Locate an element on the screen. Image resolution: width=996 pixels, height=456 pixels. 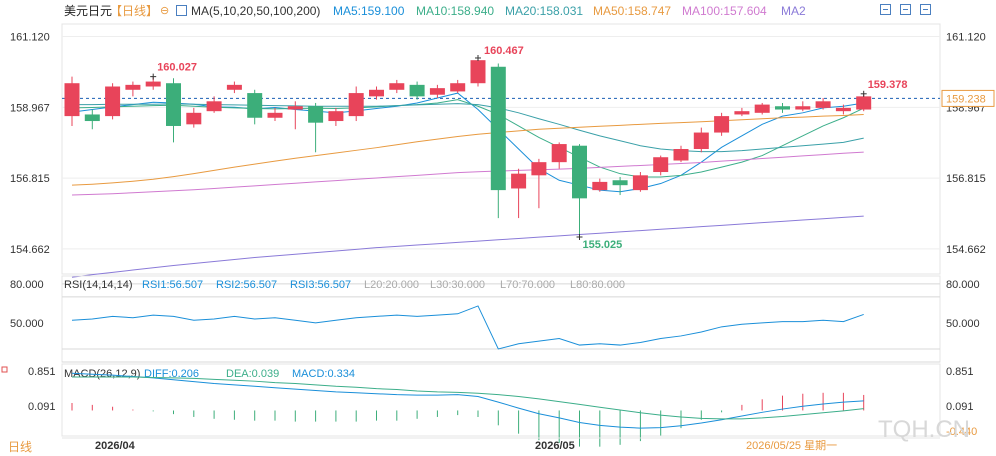
rsi-legend-item: RSI2:56.507 is located at coordinates (246, 285).